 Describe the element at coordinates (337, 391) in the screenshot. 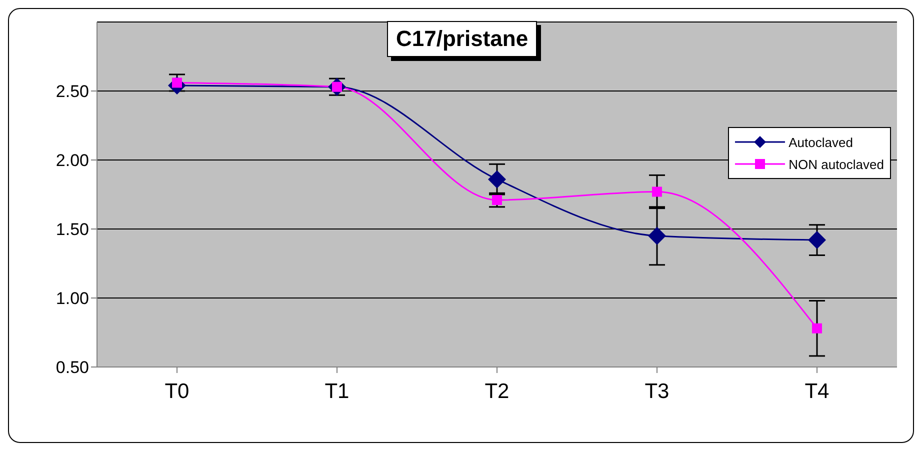

I see `x-tick-label: T1` at that location.